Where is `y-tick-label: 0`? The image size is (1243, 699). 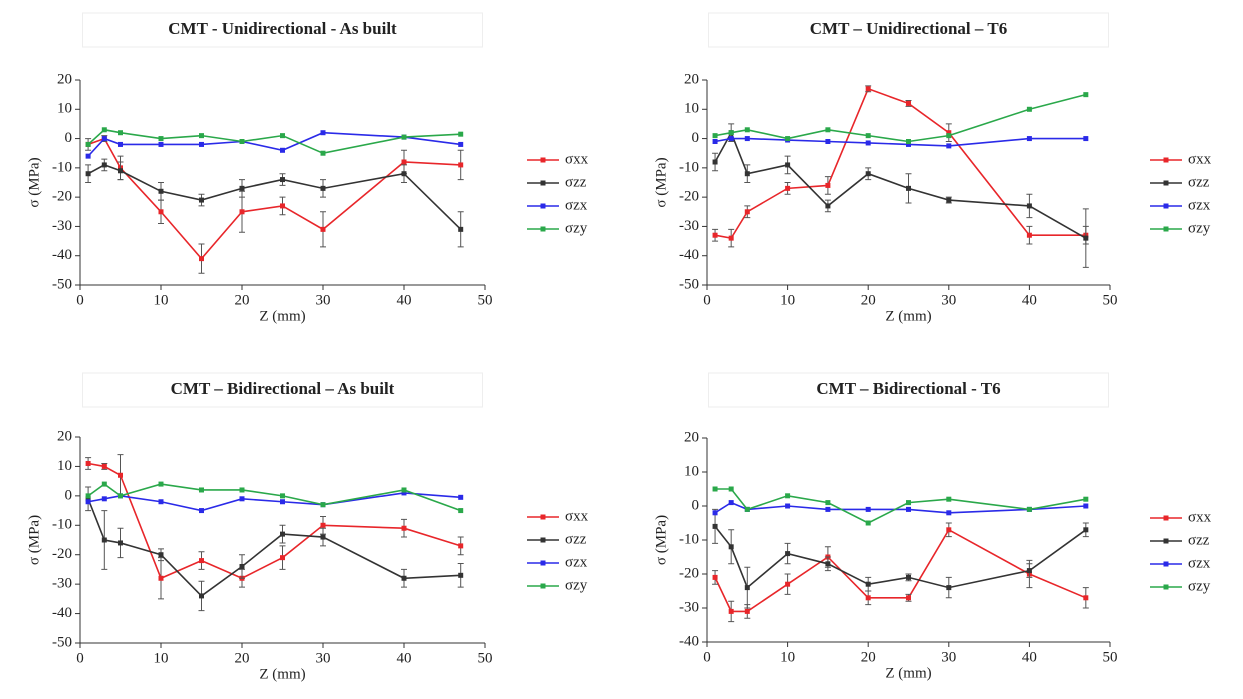 y-tick-label: 0 is located at coordinates (69, 495).